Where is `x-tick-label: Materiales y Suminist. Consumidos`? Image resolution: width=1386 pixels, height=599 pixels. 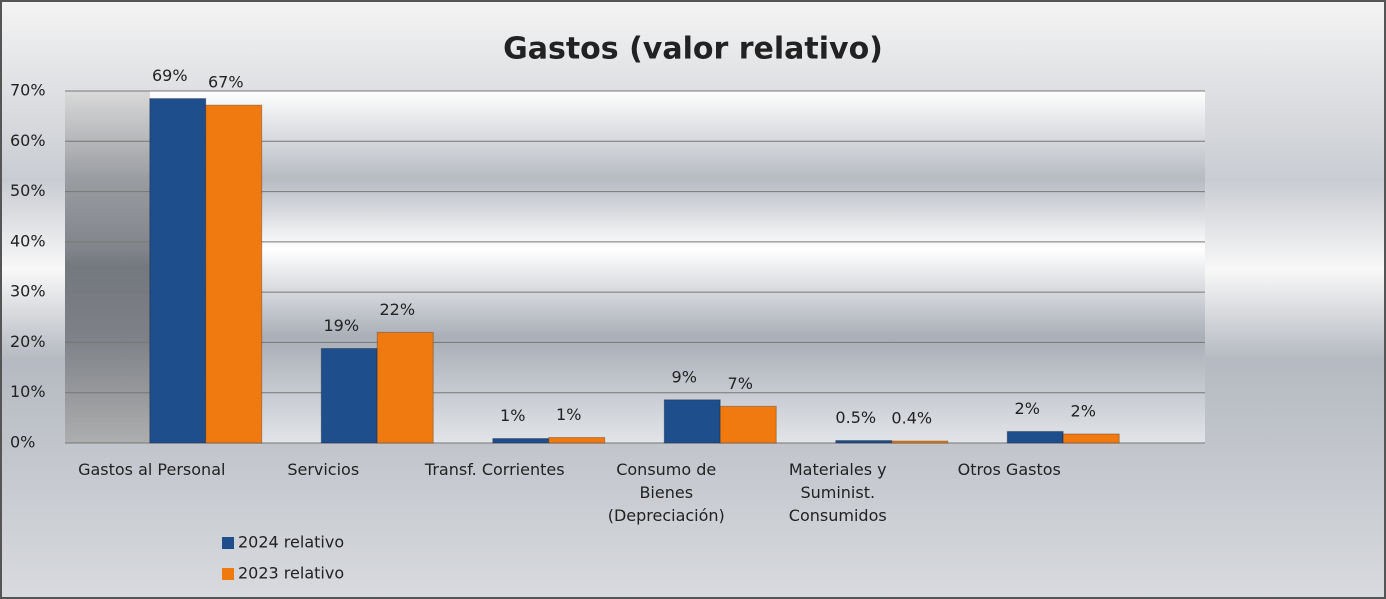 x-tick-label: Materiales y Suminist. Consumidos is located at coordinates (837, 492).